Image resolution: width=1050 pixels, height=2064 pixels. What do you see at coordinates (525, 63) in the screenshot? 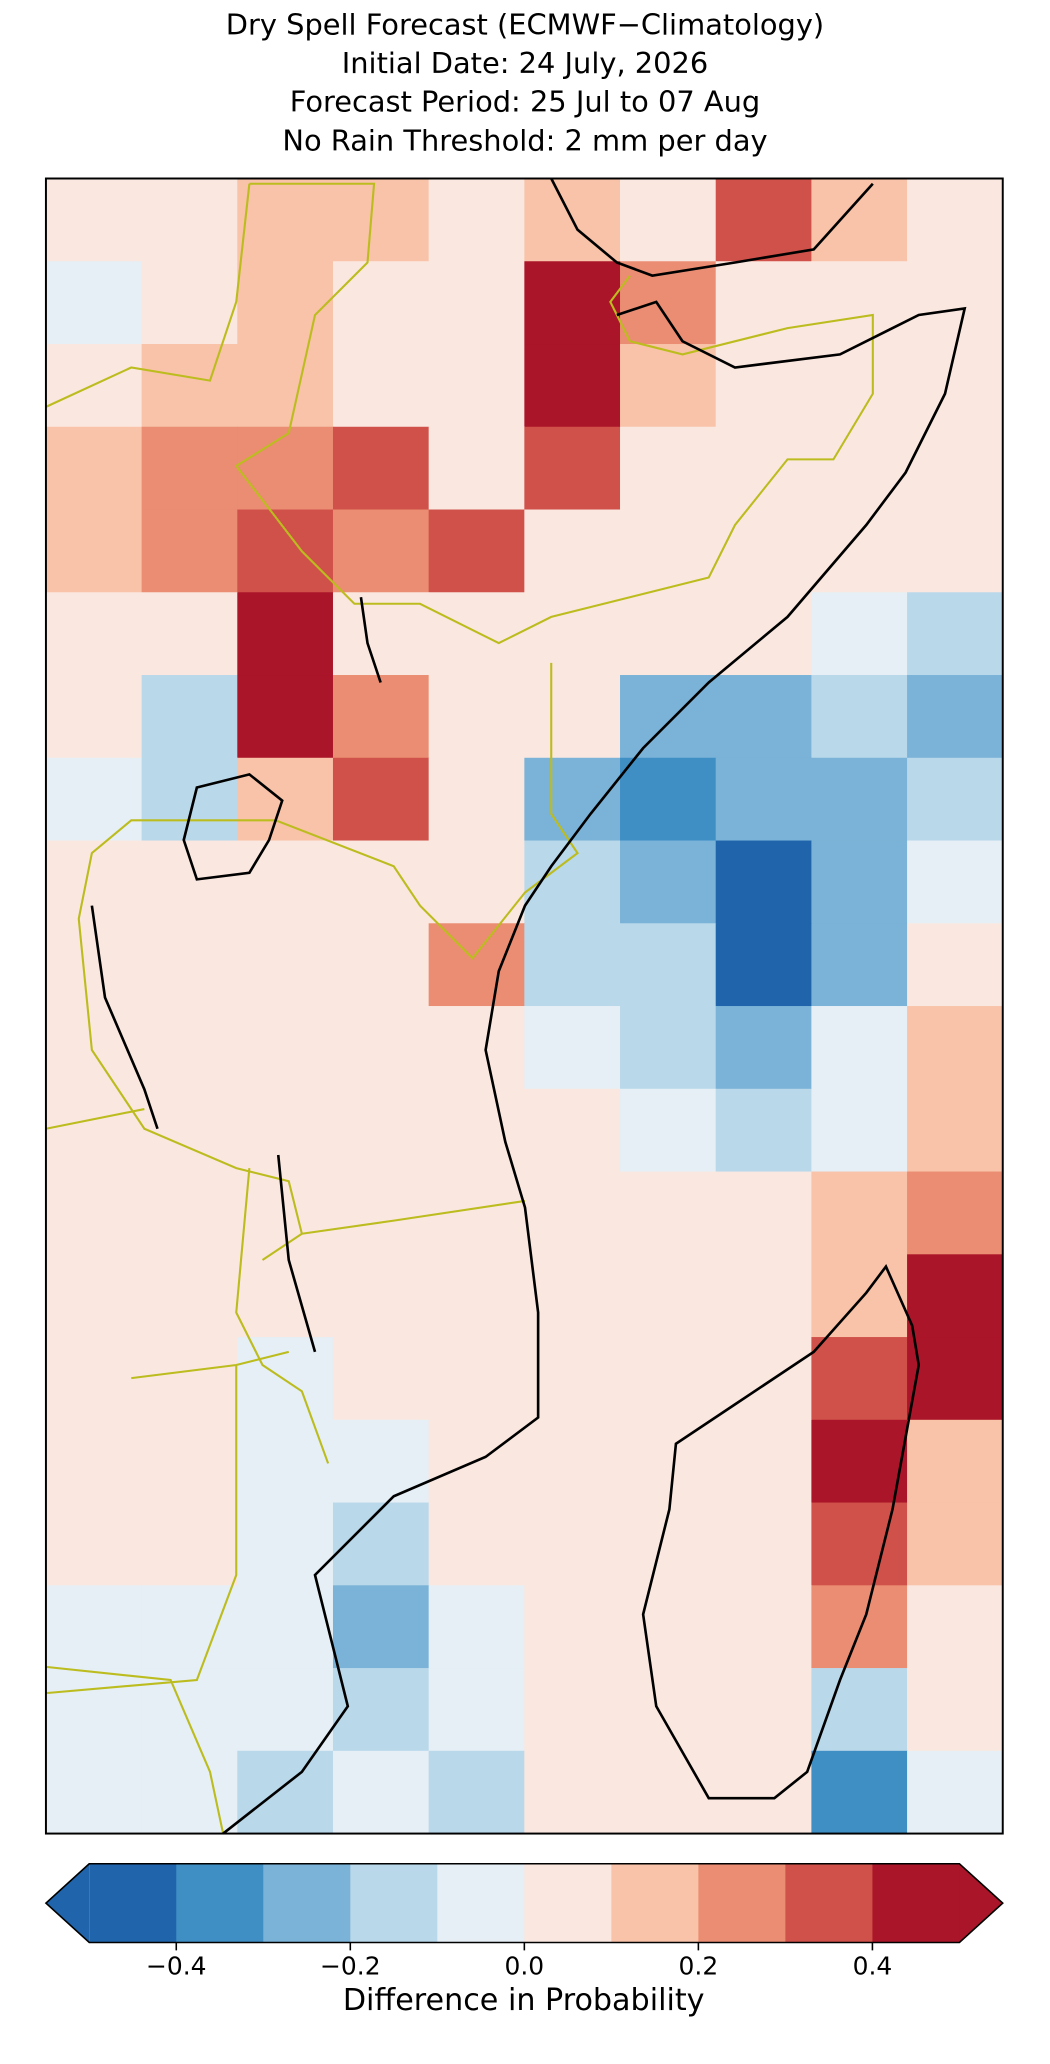
I see `title-line: Initial Date: 24 July, 2026` at bounding box center [525, 63].